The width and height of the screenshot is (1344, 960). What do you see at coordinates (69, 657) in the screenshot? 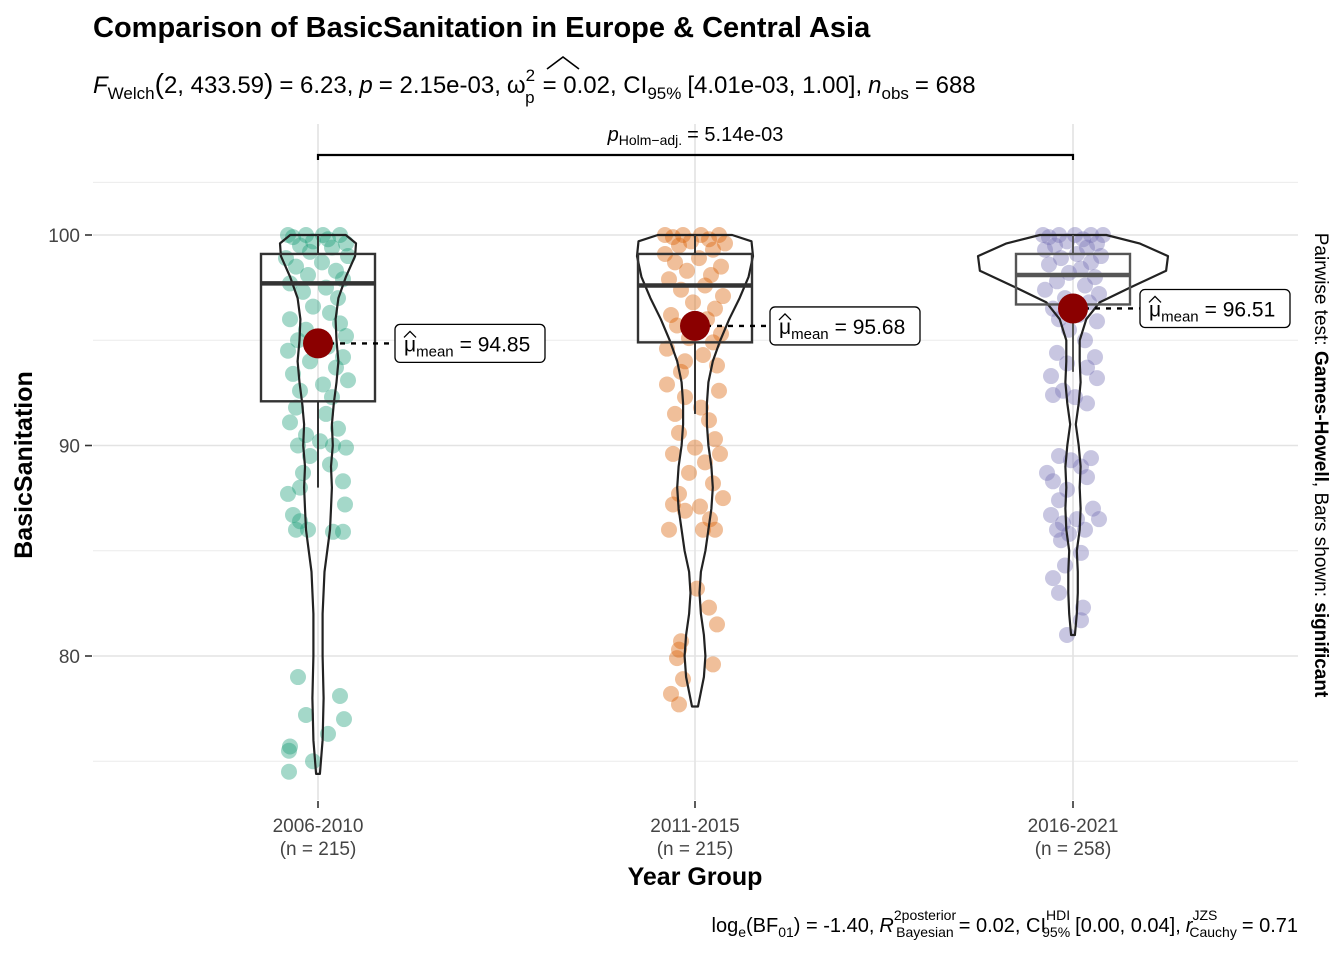
I see `y-tick-label: 80` at bounding box center [69, 657].